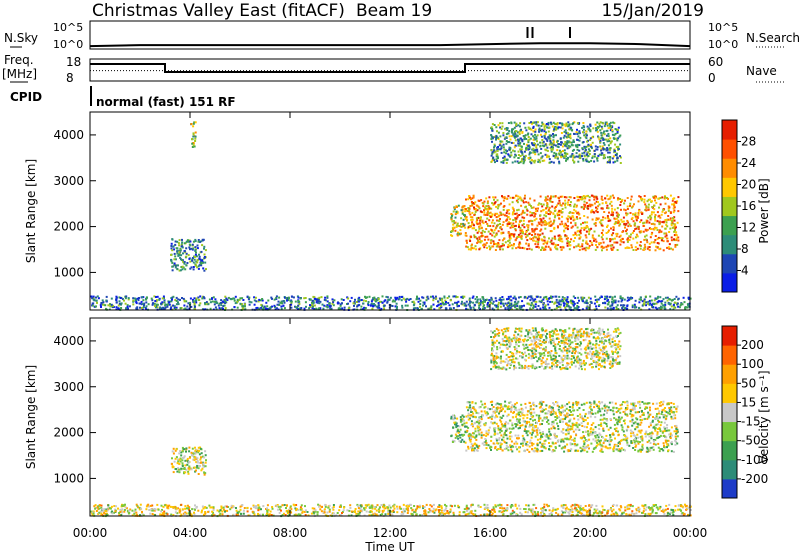 Image resolution: width=800 pixels, height=554 pixels. Describe the element at coordinates (729, 168) in the screenshot. I see `colorbar-segment` at that location.